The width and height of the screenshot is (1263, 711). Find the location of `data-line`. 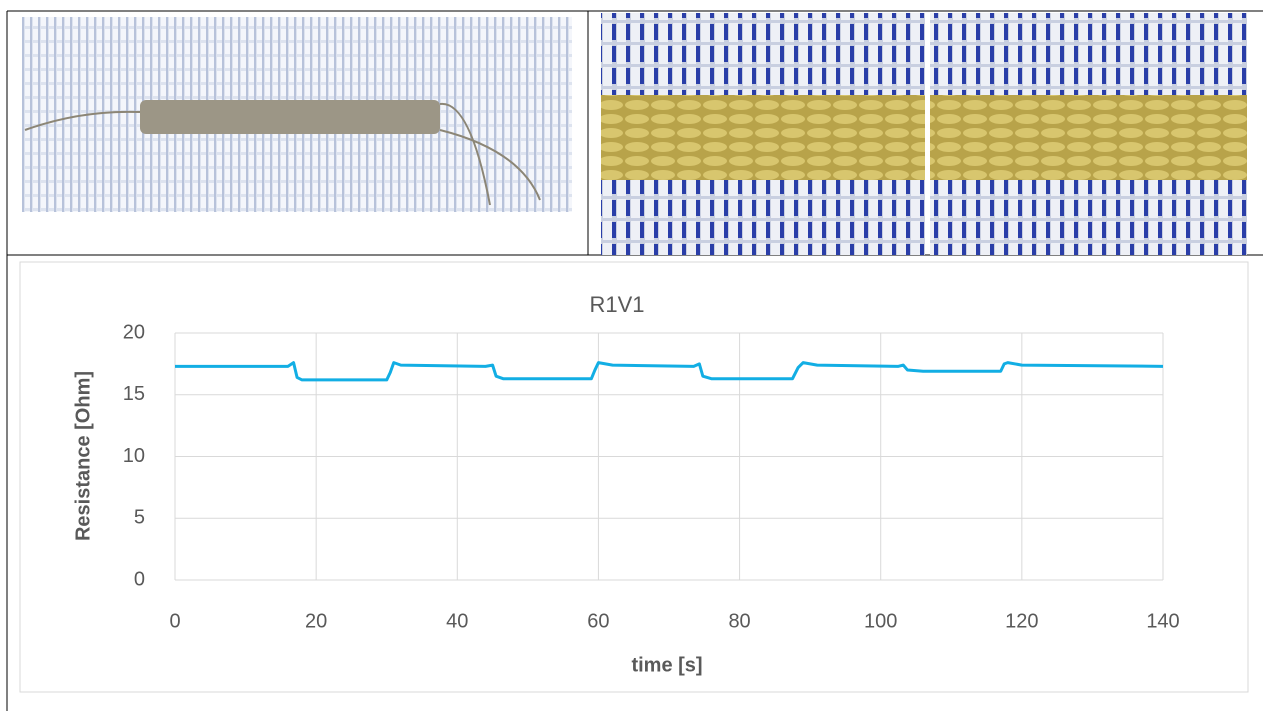

data-line is located at coordinates (669, 371).